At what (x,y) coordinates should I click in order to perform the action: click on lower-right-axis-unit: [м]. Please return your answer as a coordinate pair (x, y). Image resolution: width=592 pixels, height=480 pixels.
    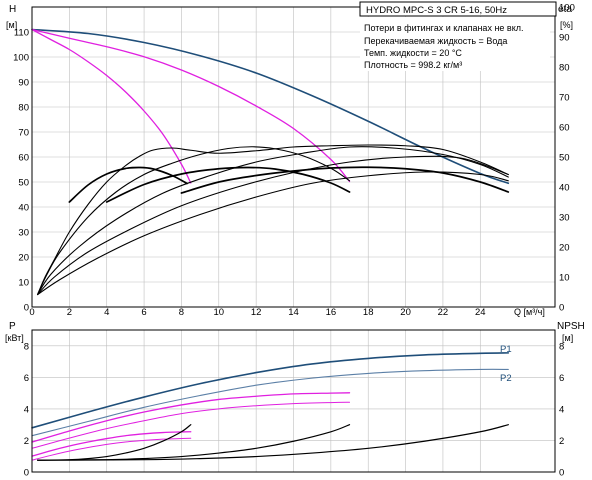
    Looking at the image, I should click on (567, 338).